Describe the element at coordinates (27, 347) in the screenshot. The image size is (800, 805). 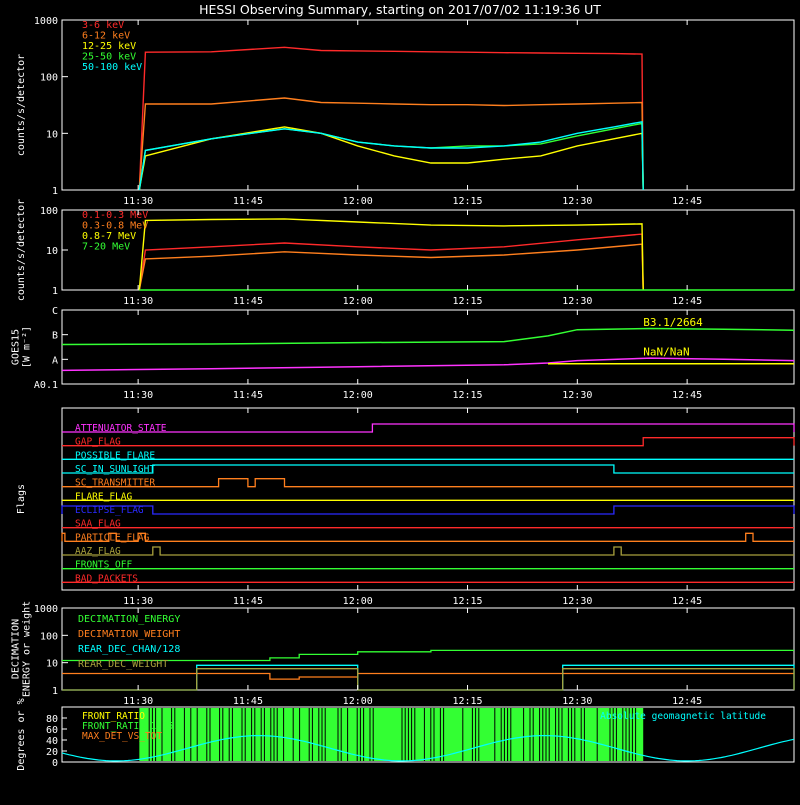
I see `y-axis-label: [W m⁻²]` at that location.